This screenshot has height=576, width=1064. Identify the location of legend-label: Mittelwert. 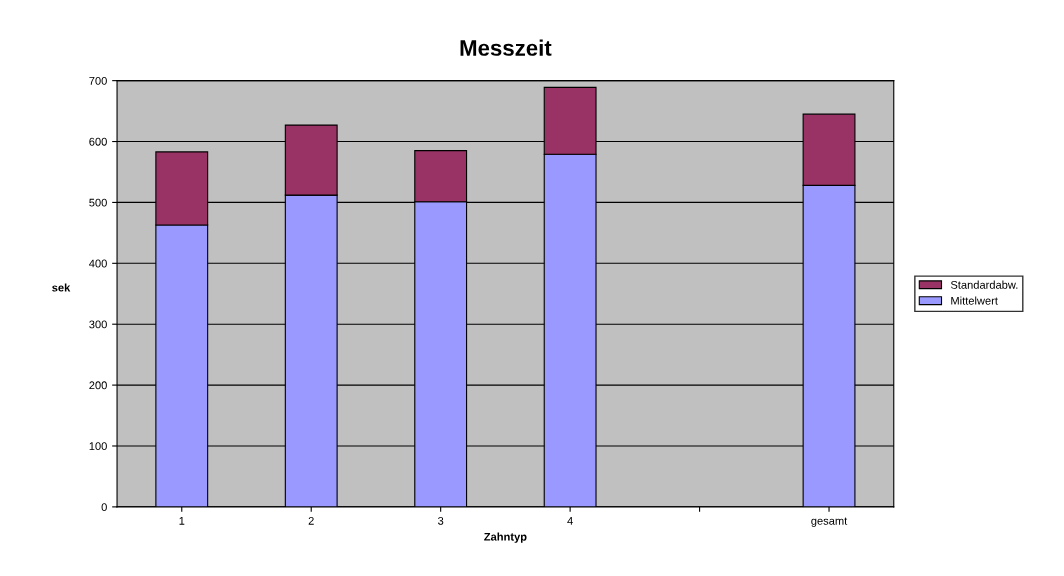
(974, 300).